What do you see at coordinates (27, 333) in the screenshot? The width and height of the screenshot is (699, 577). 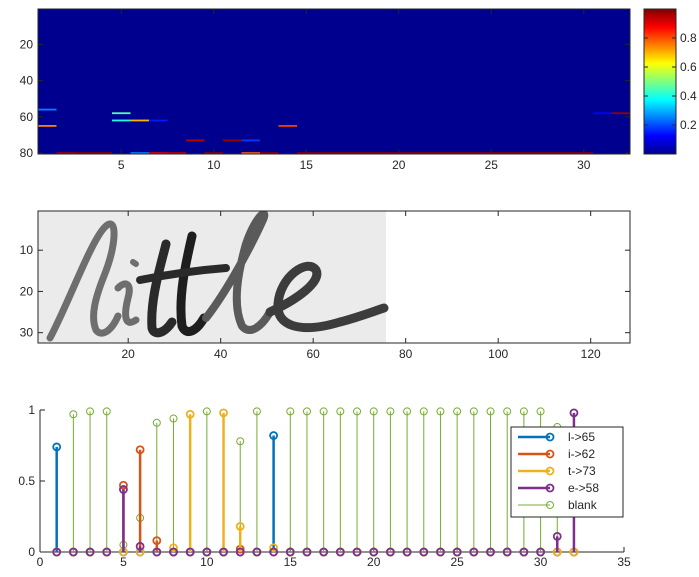 I see `image-y-tick-label: 30` at bounding box center [27, 333].